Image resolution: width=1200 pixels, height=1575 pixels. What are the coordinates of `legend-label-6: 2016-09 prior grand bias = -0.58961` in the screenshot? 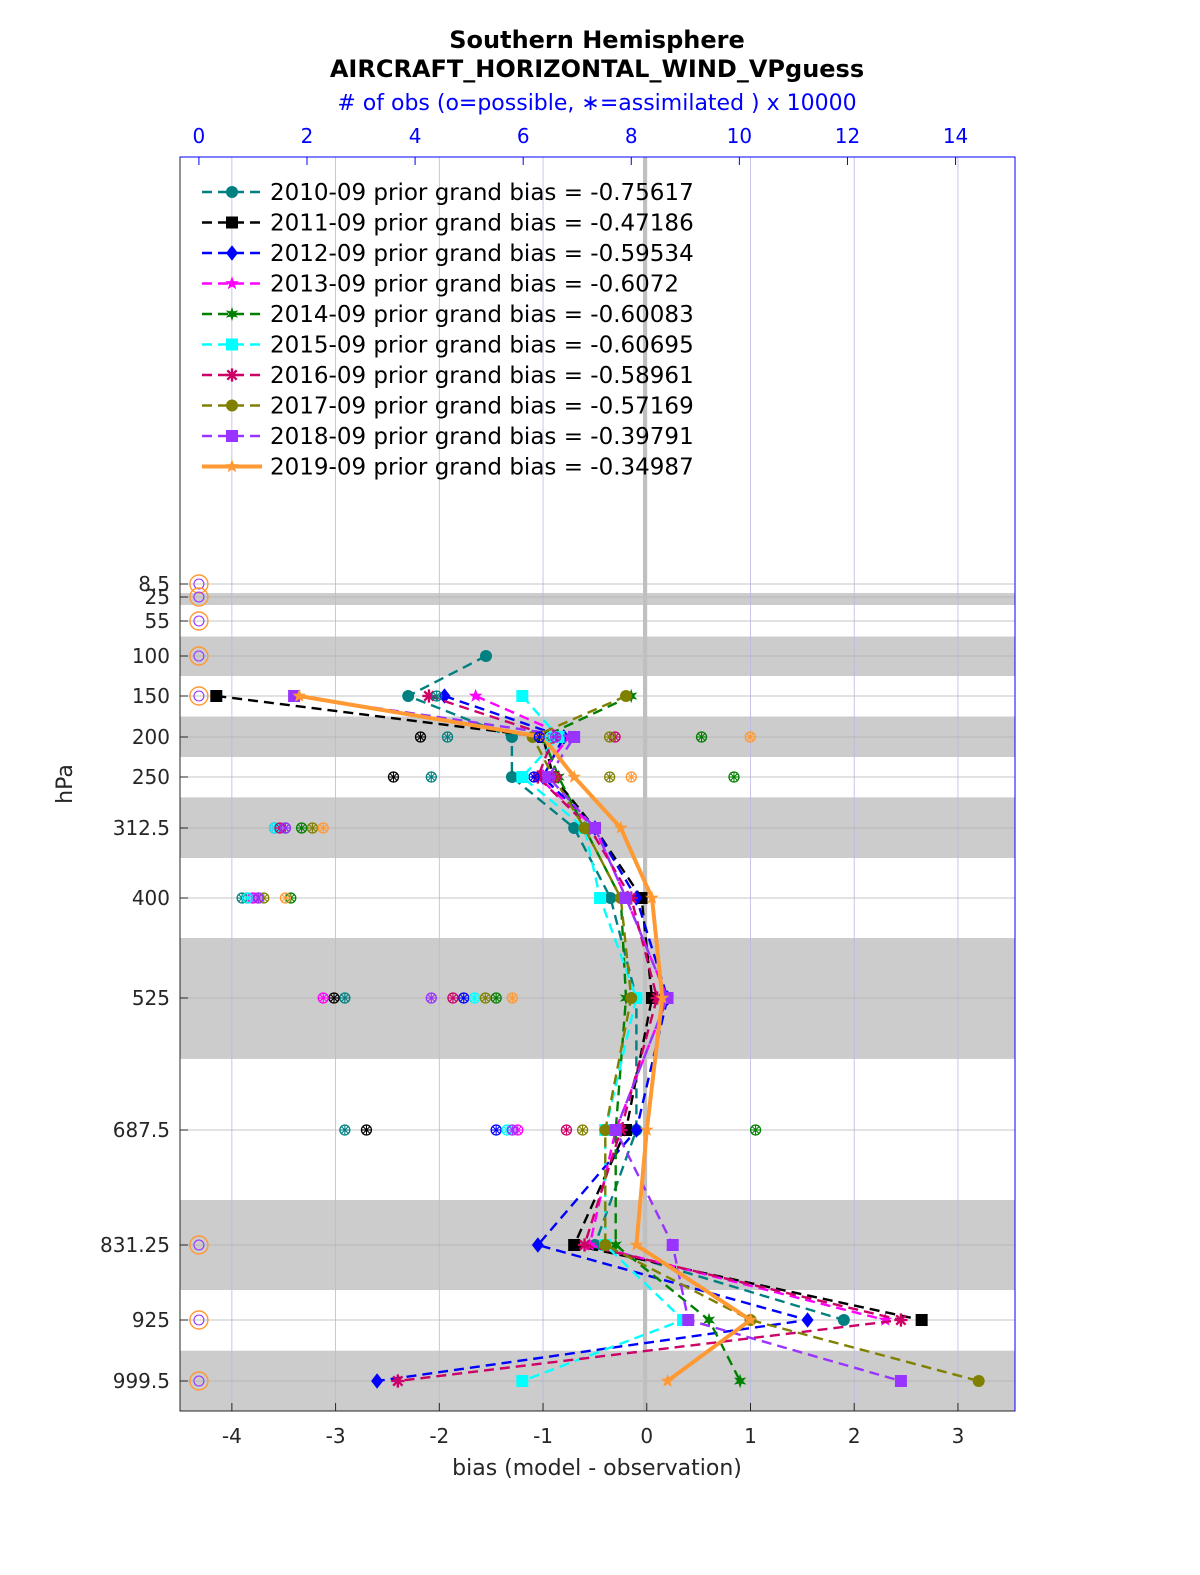 It's located at (482, 376).